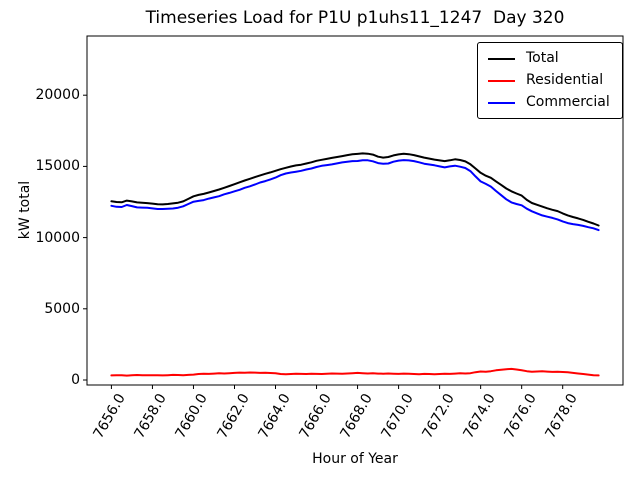  What do you see at coordinates (568, 102) in the screenshot?
I see `legend-label: Commercial` at bounding box center [568, 102].